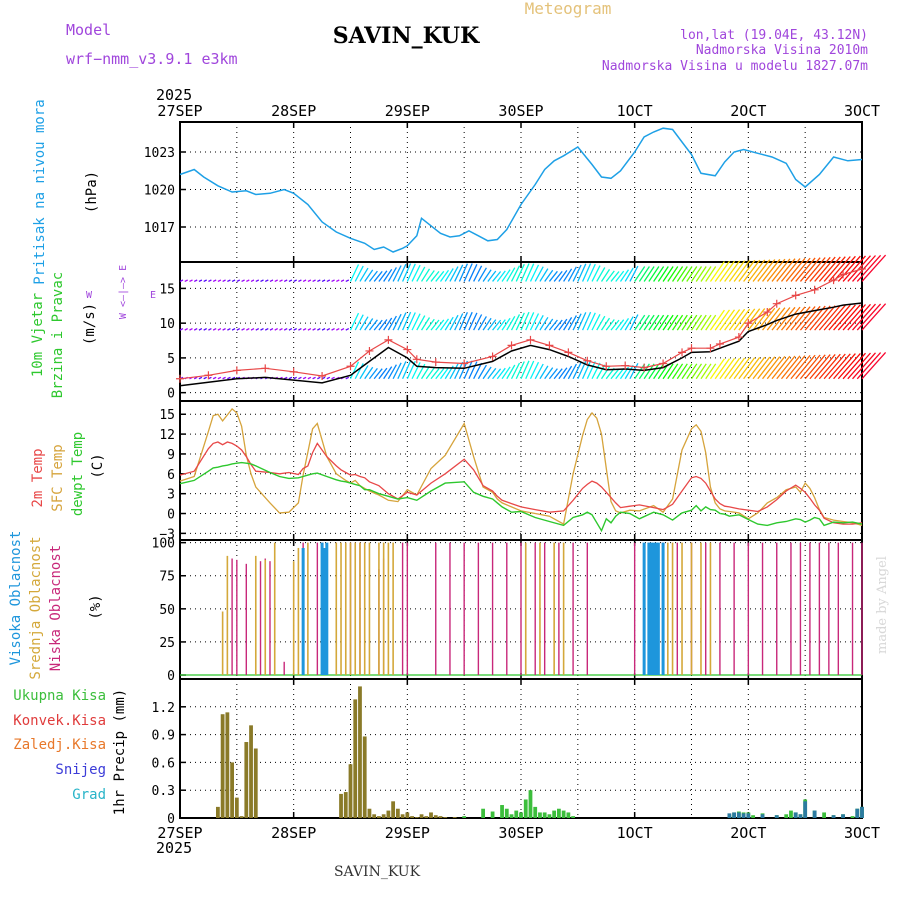 Image resolution: width=900 pixels, height=900 pixels. Describe the element at coordinates (90, 324) in the screenshot. I see `wind-unit: (m/s)` at that location.